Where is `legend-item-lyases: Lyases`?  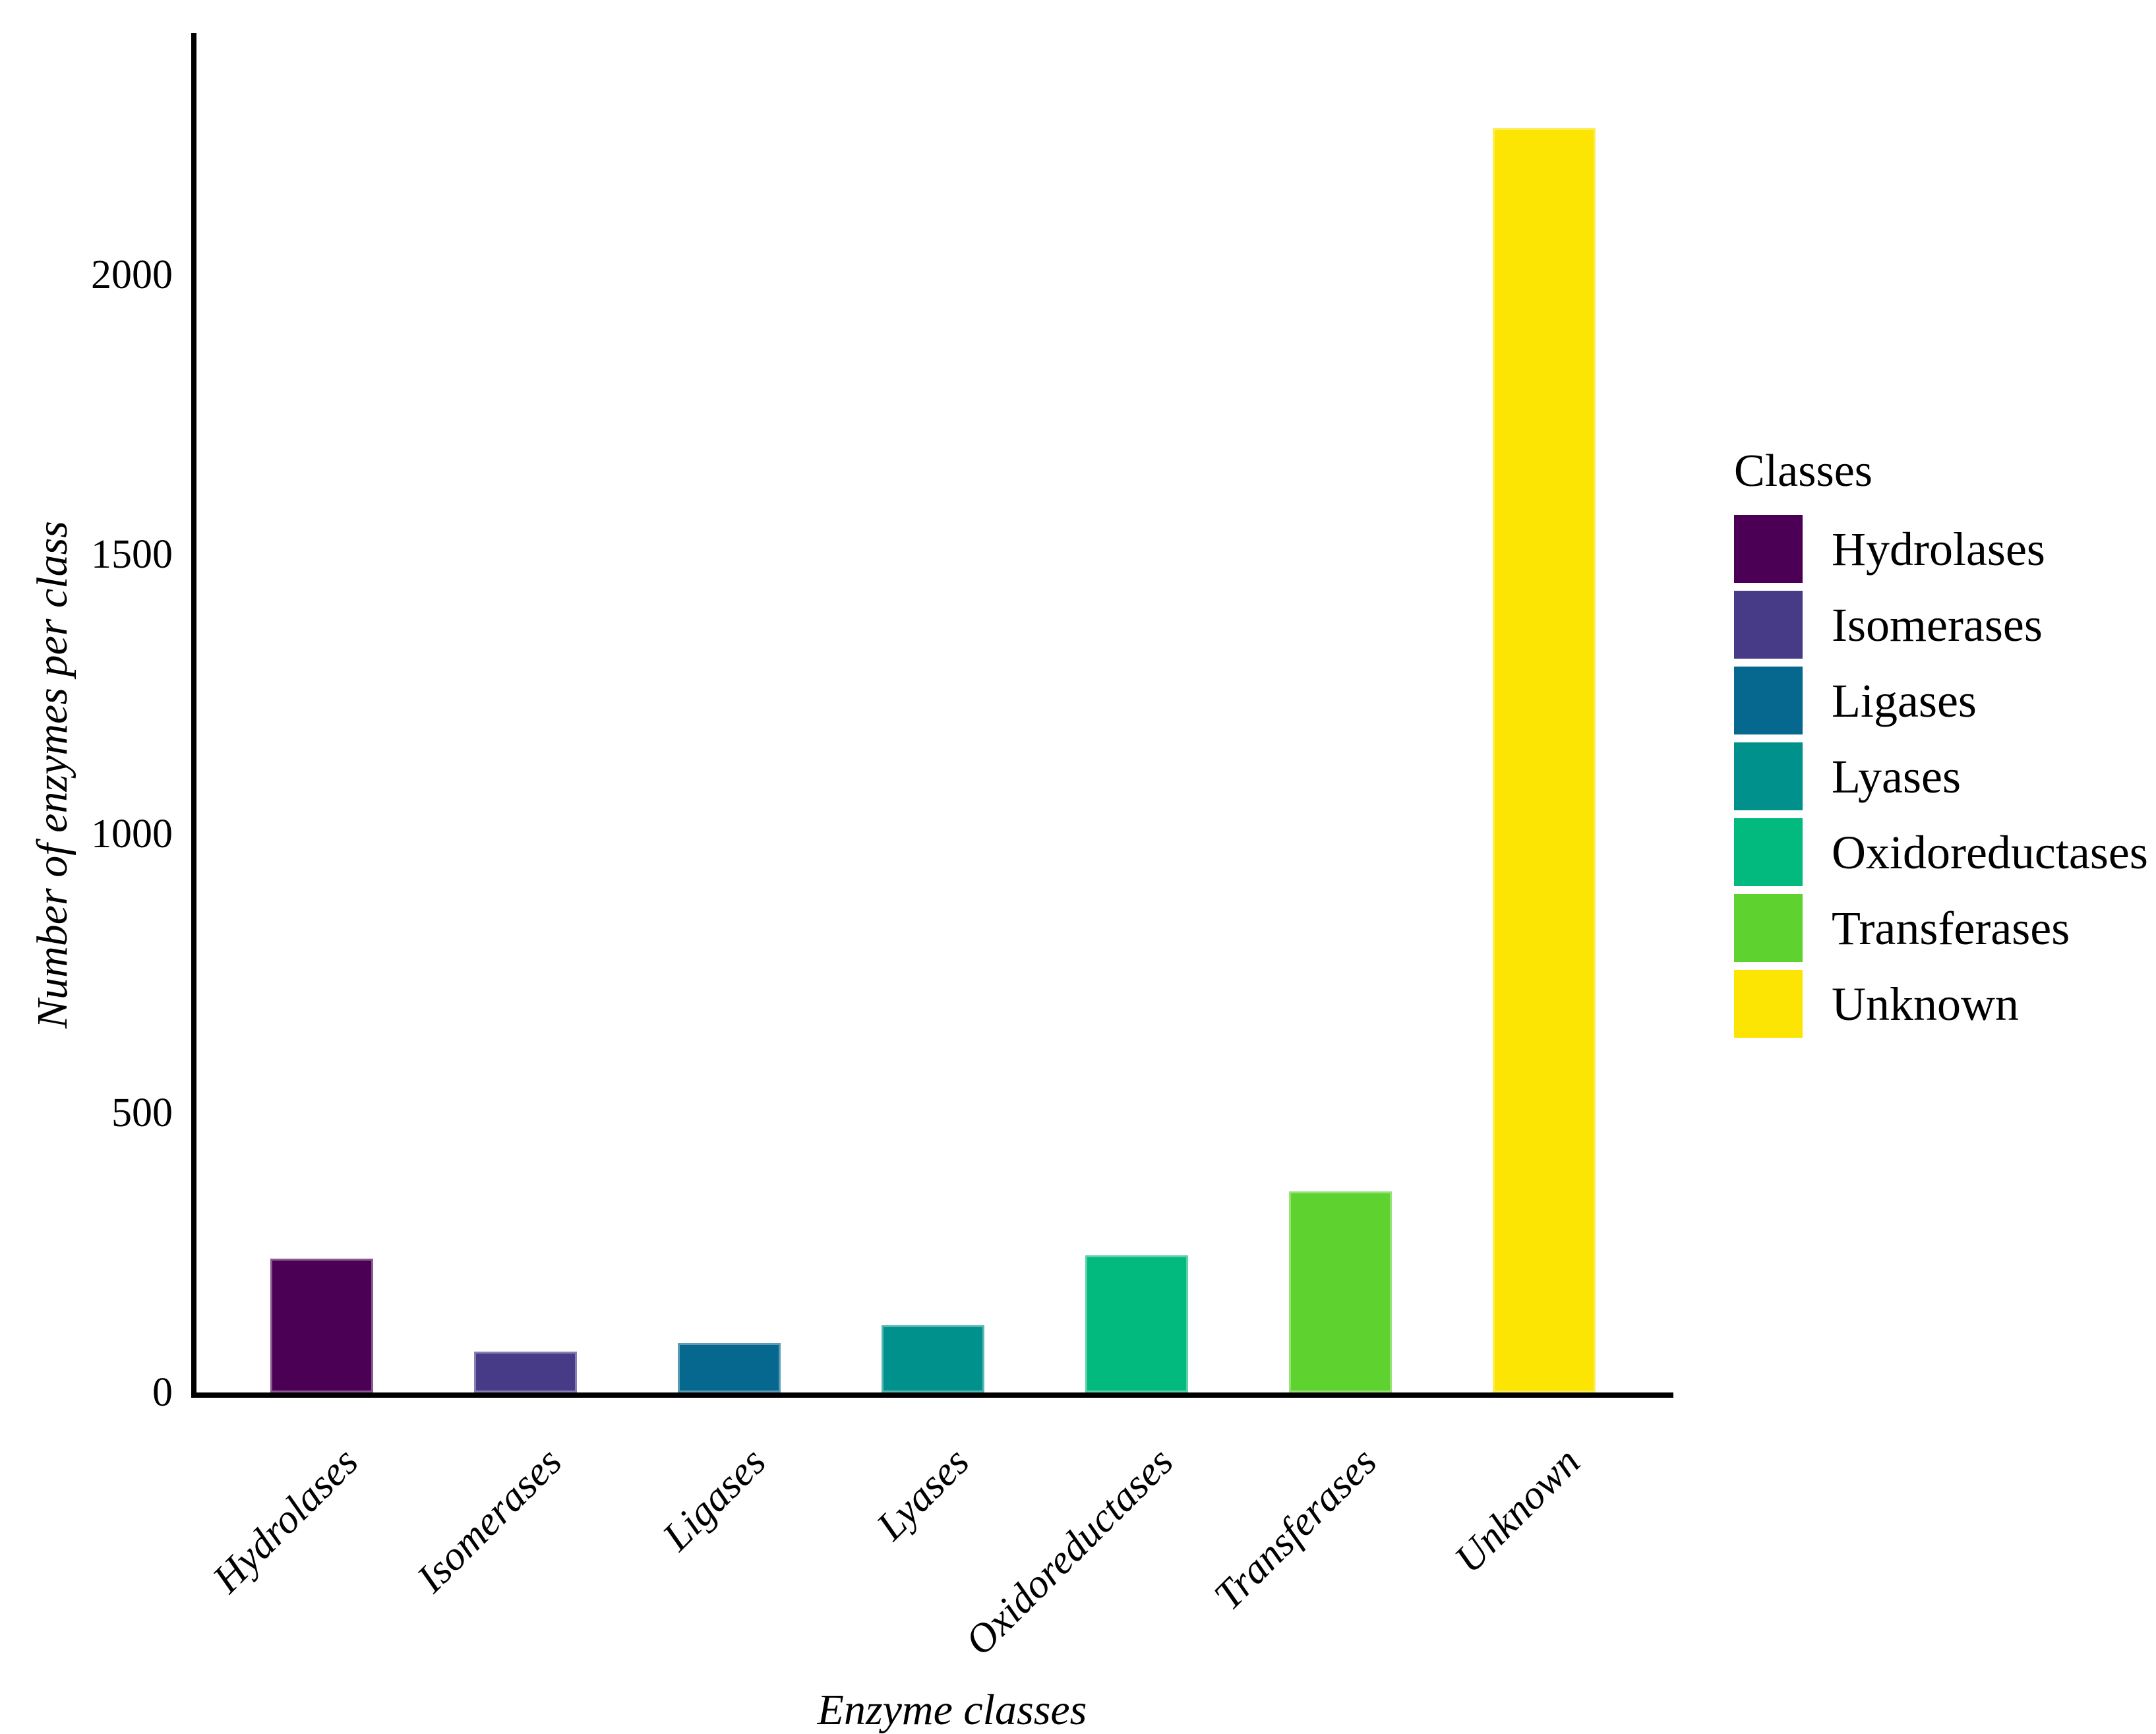 legend-item-lyases: Lyases is located at coordinates (1941, 776).